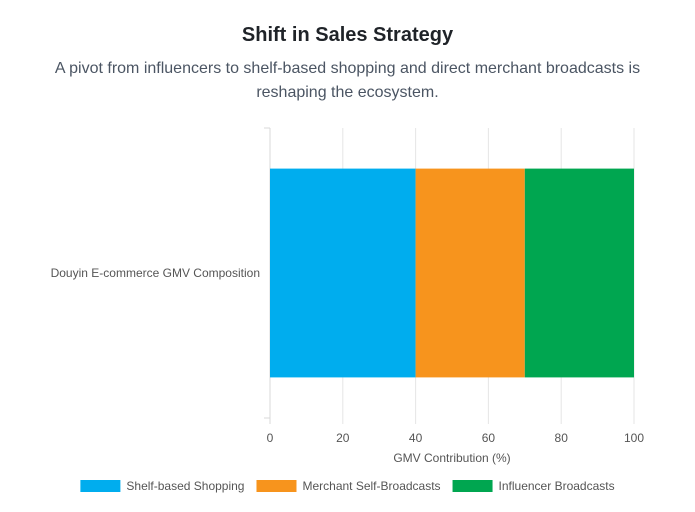  I want to click on x-tick-label: 20, so click(343, 438).